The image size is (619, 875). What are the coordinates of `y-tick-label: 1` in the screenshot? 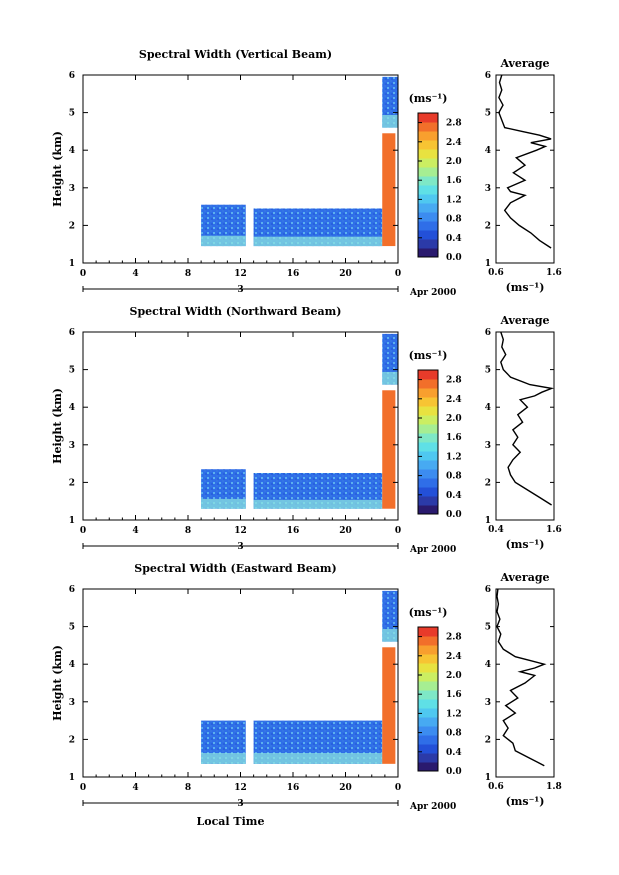 It's located at (72, 264).